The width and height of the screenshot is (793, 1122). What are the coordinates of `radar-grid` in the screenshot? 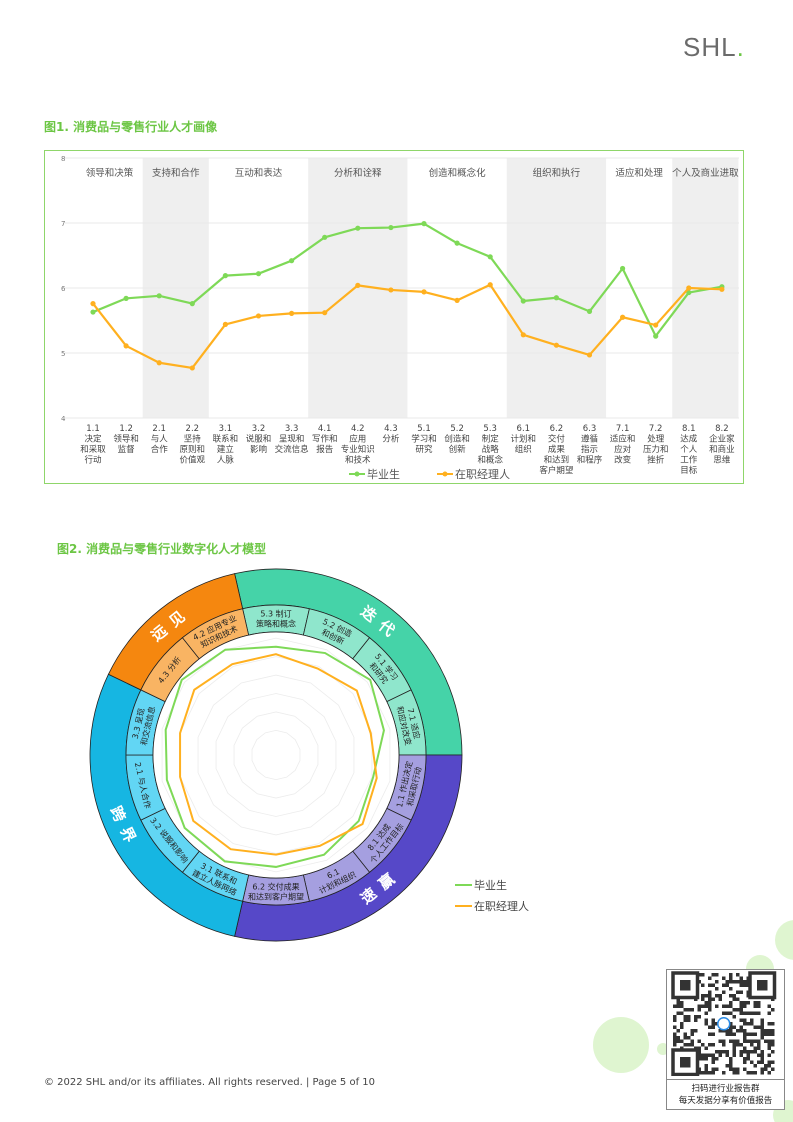 It's located at (276, 755).